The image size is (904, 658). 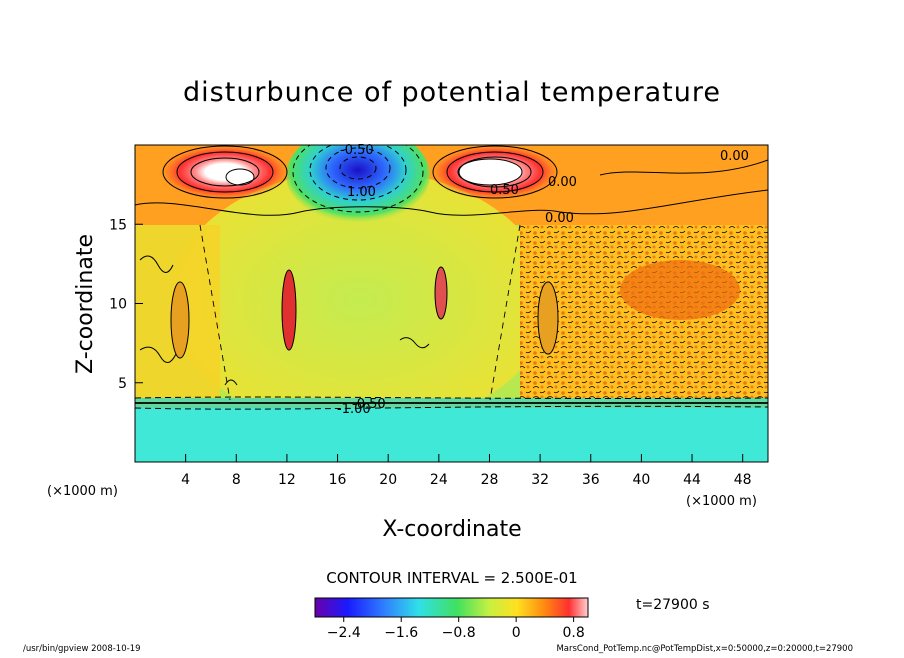 I want to click on cold-bottom-layer, so click(x=451, y=432).